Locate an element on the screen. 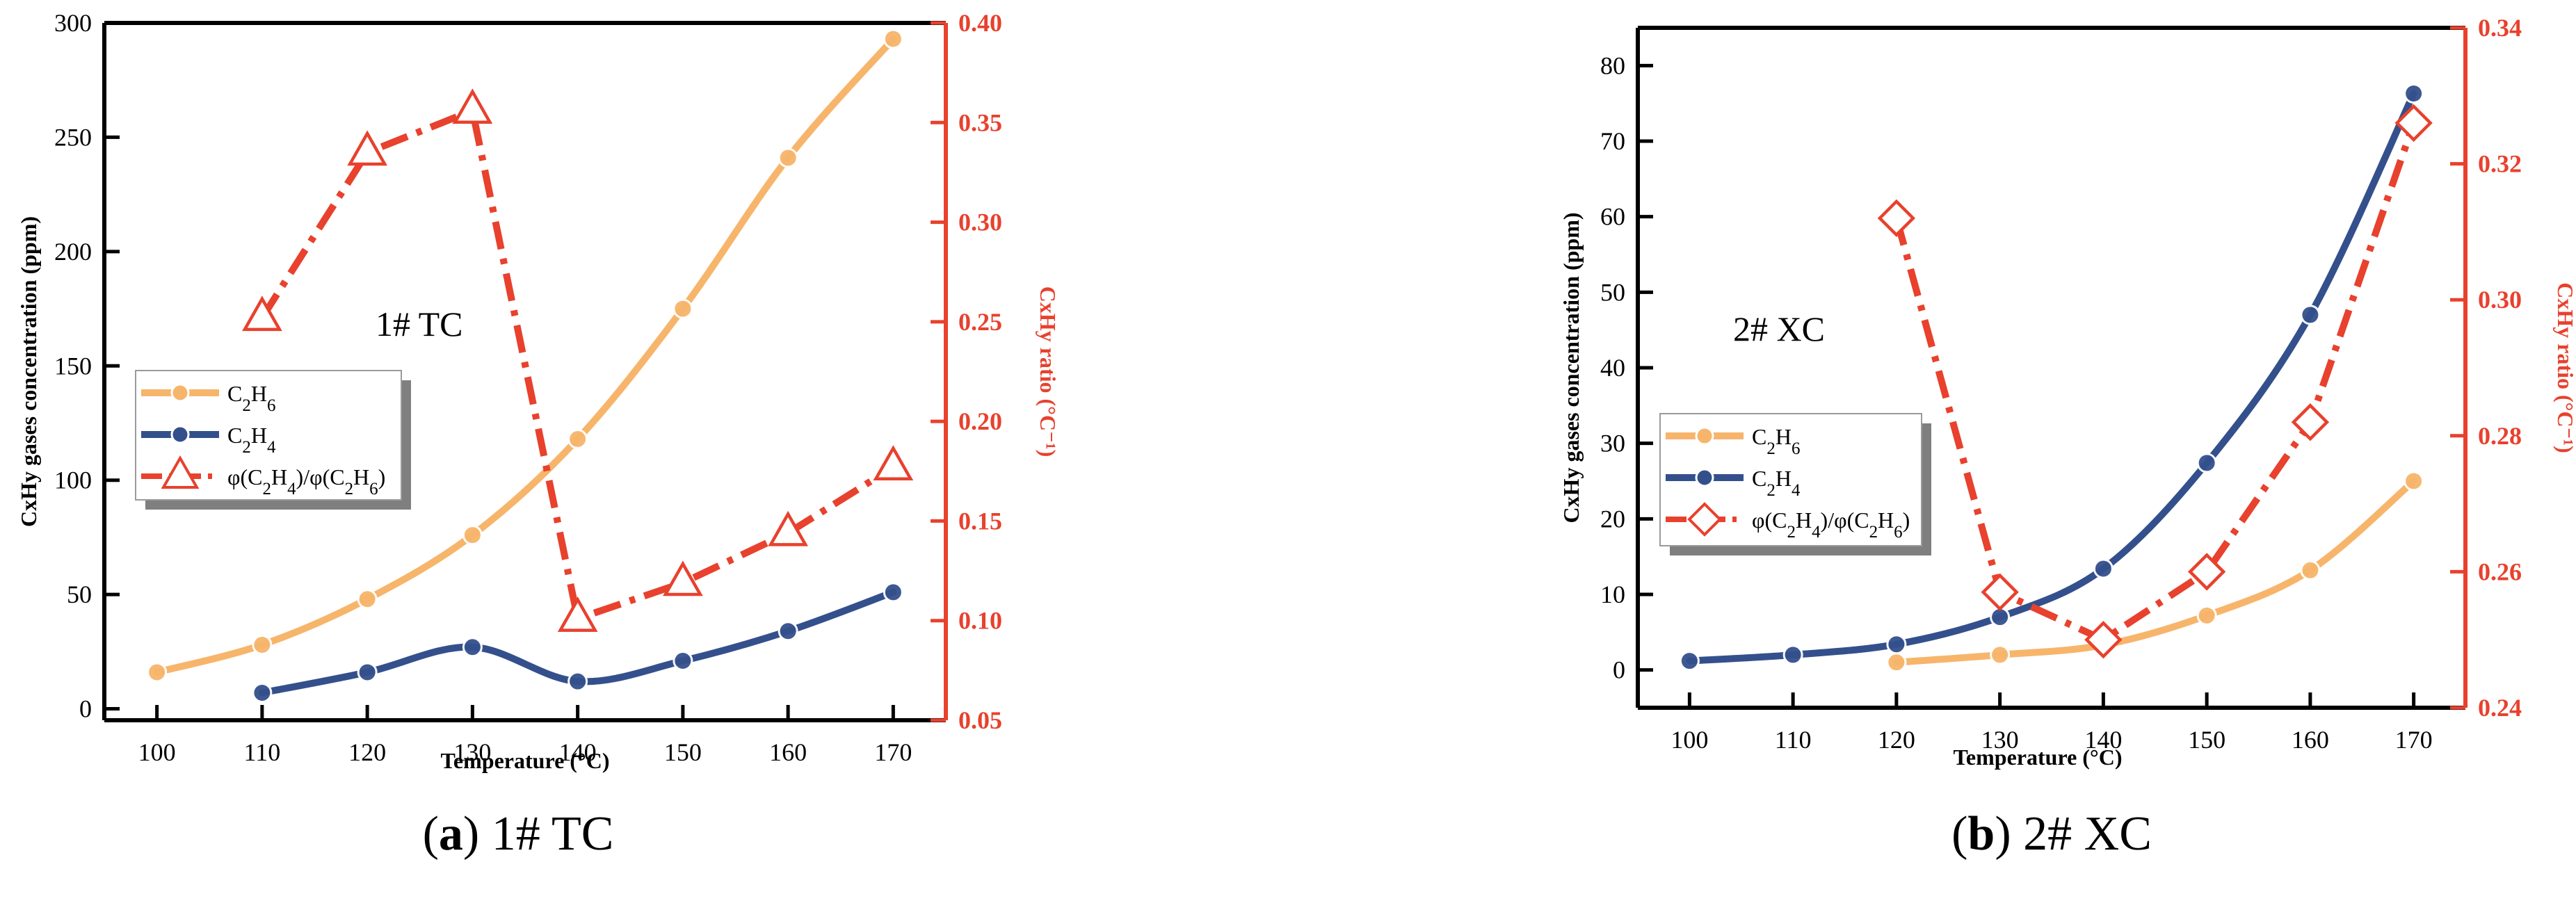 Image resolution: width=2576 pixels, height=901 pixels. y-right-tick-label: 0.32 is located at coordinates (2500, 164).